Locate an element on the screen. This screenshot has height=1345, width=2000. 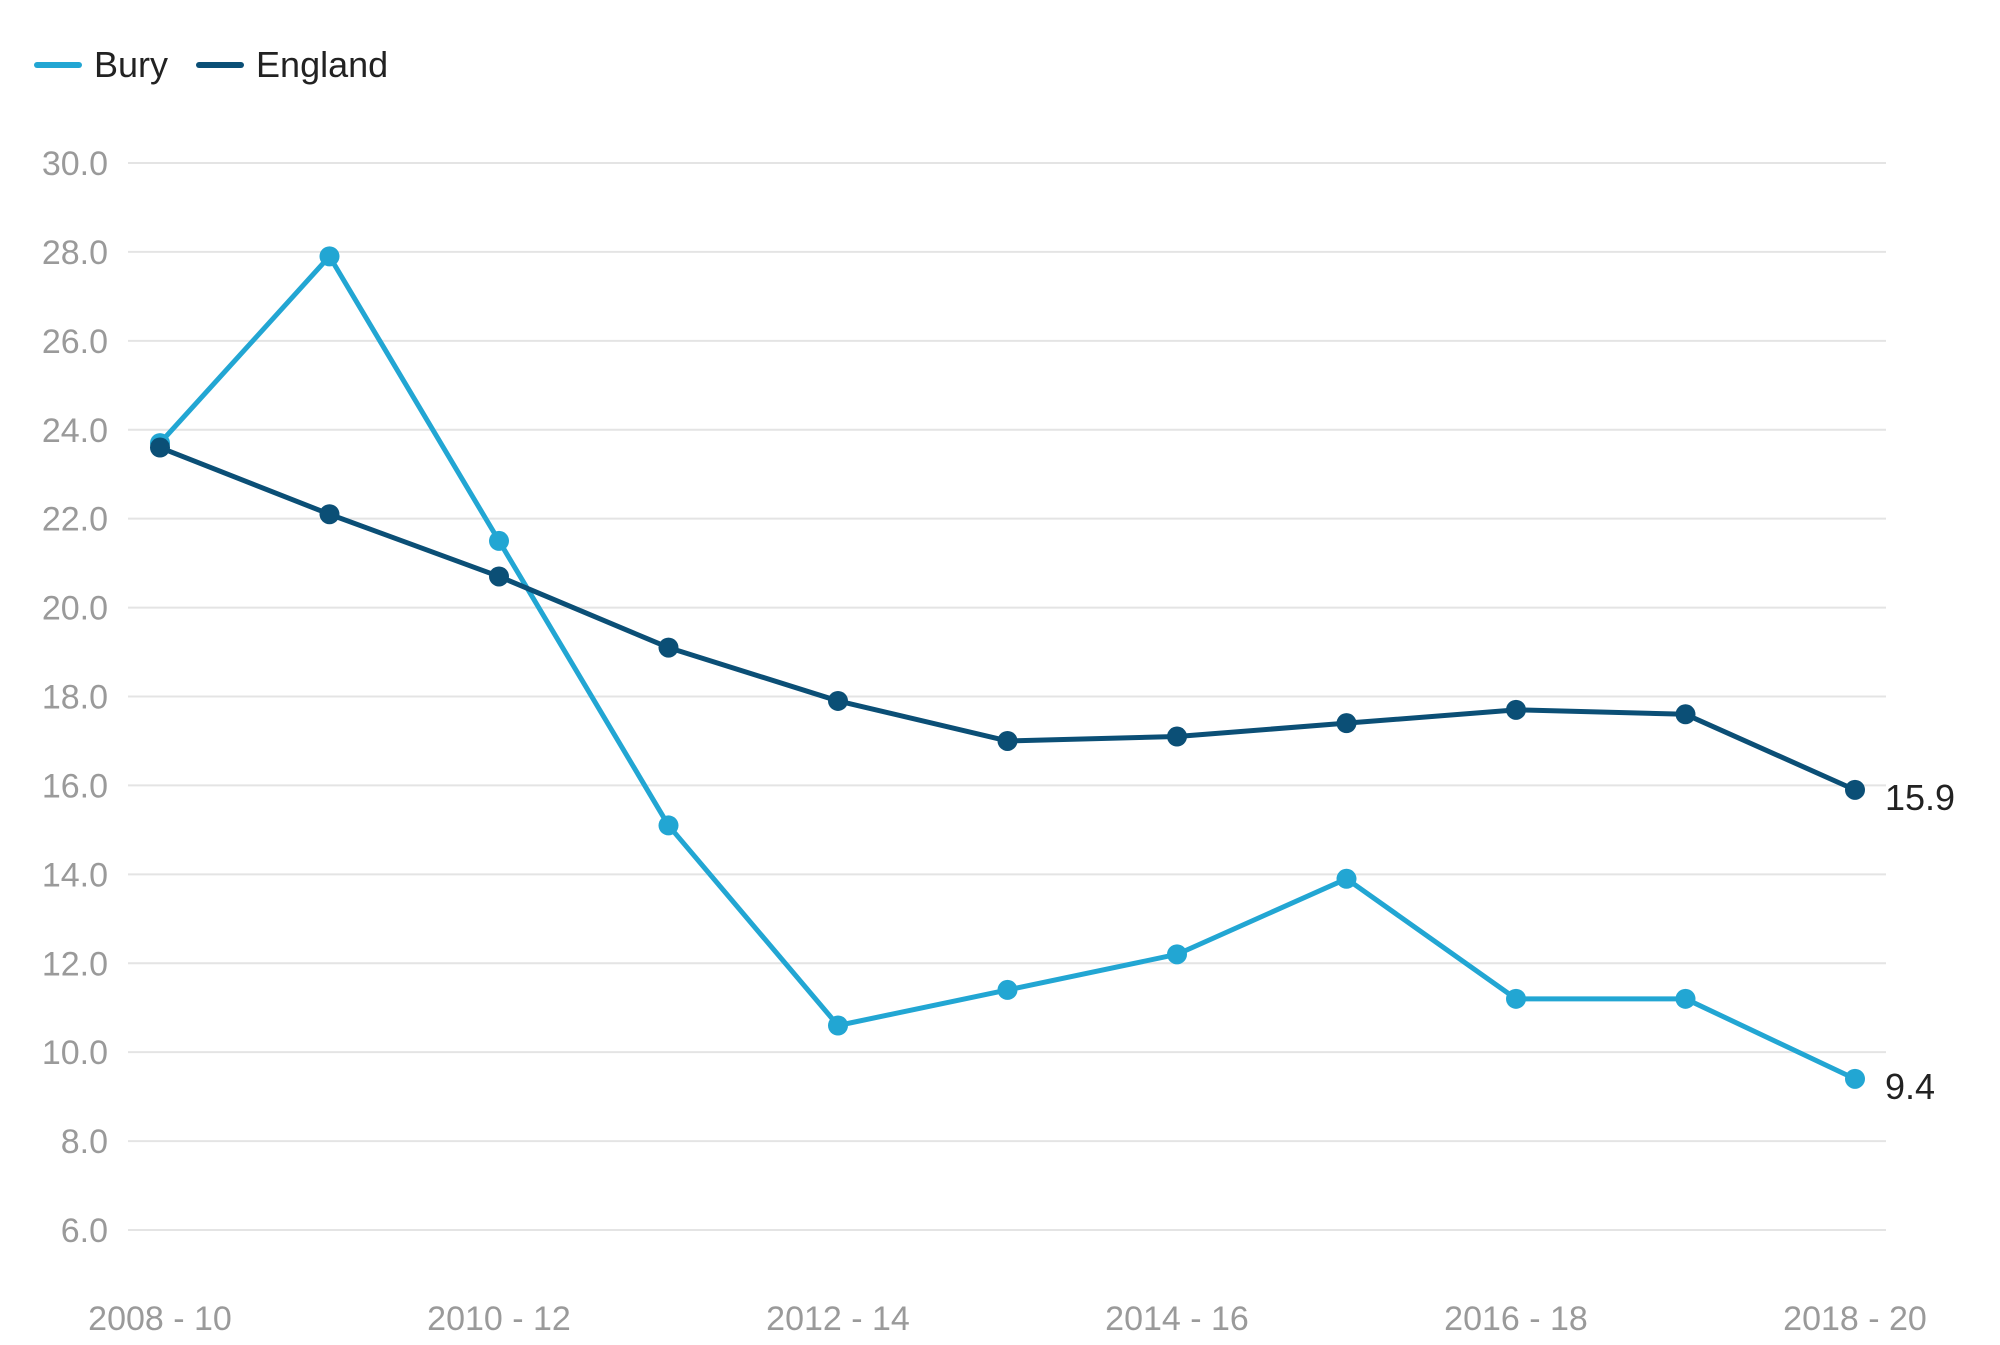
y-tick-label: 18.0 is located at coordinates (75, 698).